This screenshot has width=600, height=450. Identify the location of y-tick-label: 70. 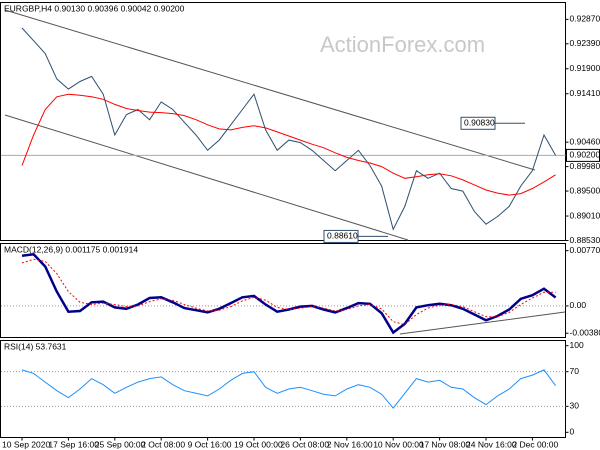
(575, 371).